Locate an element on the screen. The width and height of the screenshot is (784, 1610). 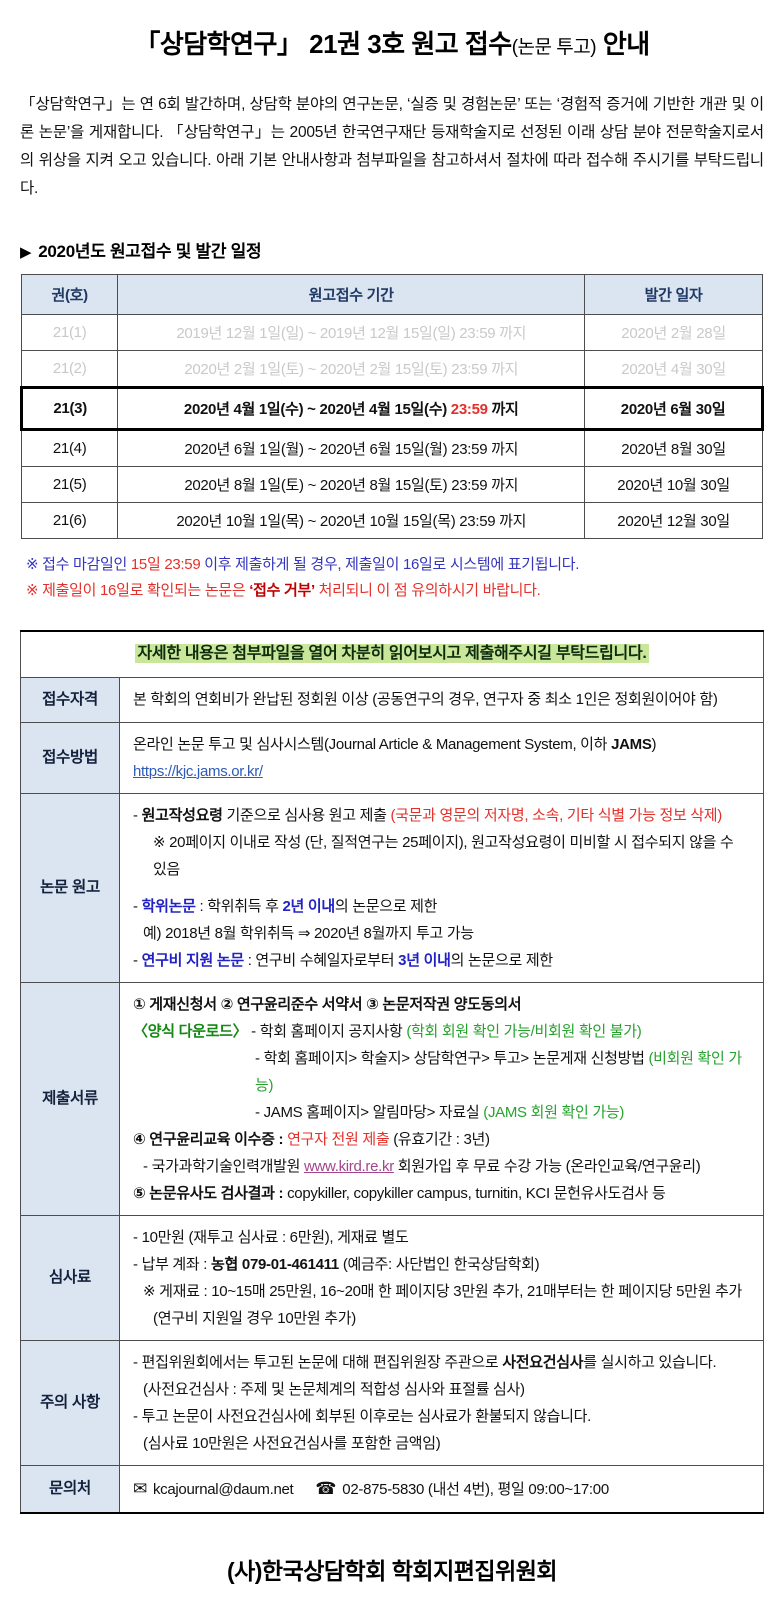
fee-text: (예금주: 사단법인 한국상담학회) is located at coordinates (439, 1264).